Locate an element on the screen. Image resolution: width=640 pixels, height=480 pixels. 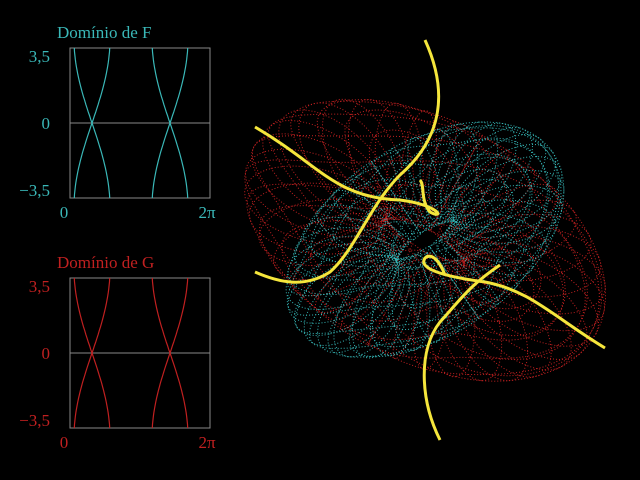
panel-title: Domínio de F is located at coordinates (104, 32).